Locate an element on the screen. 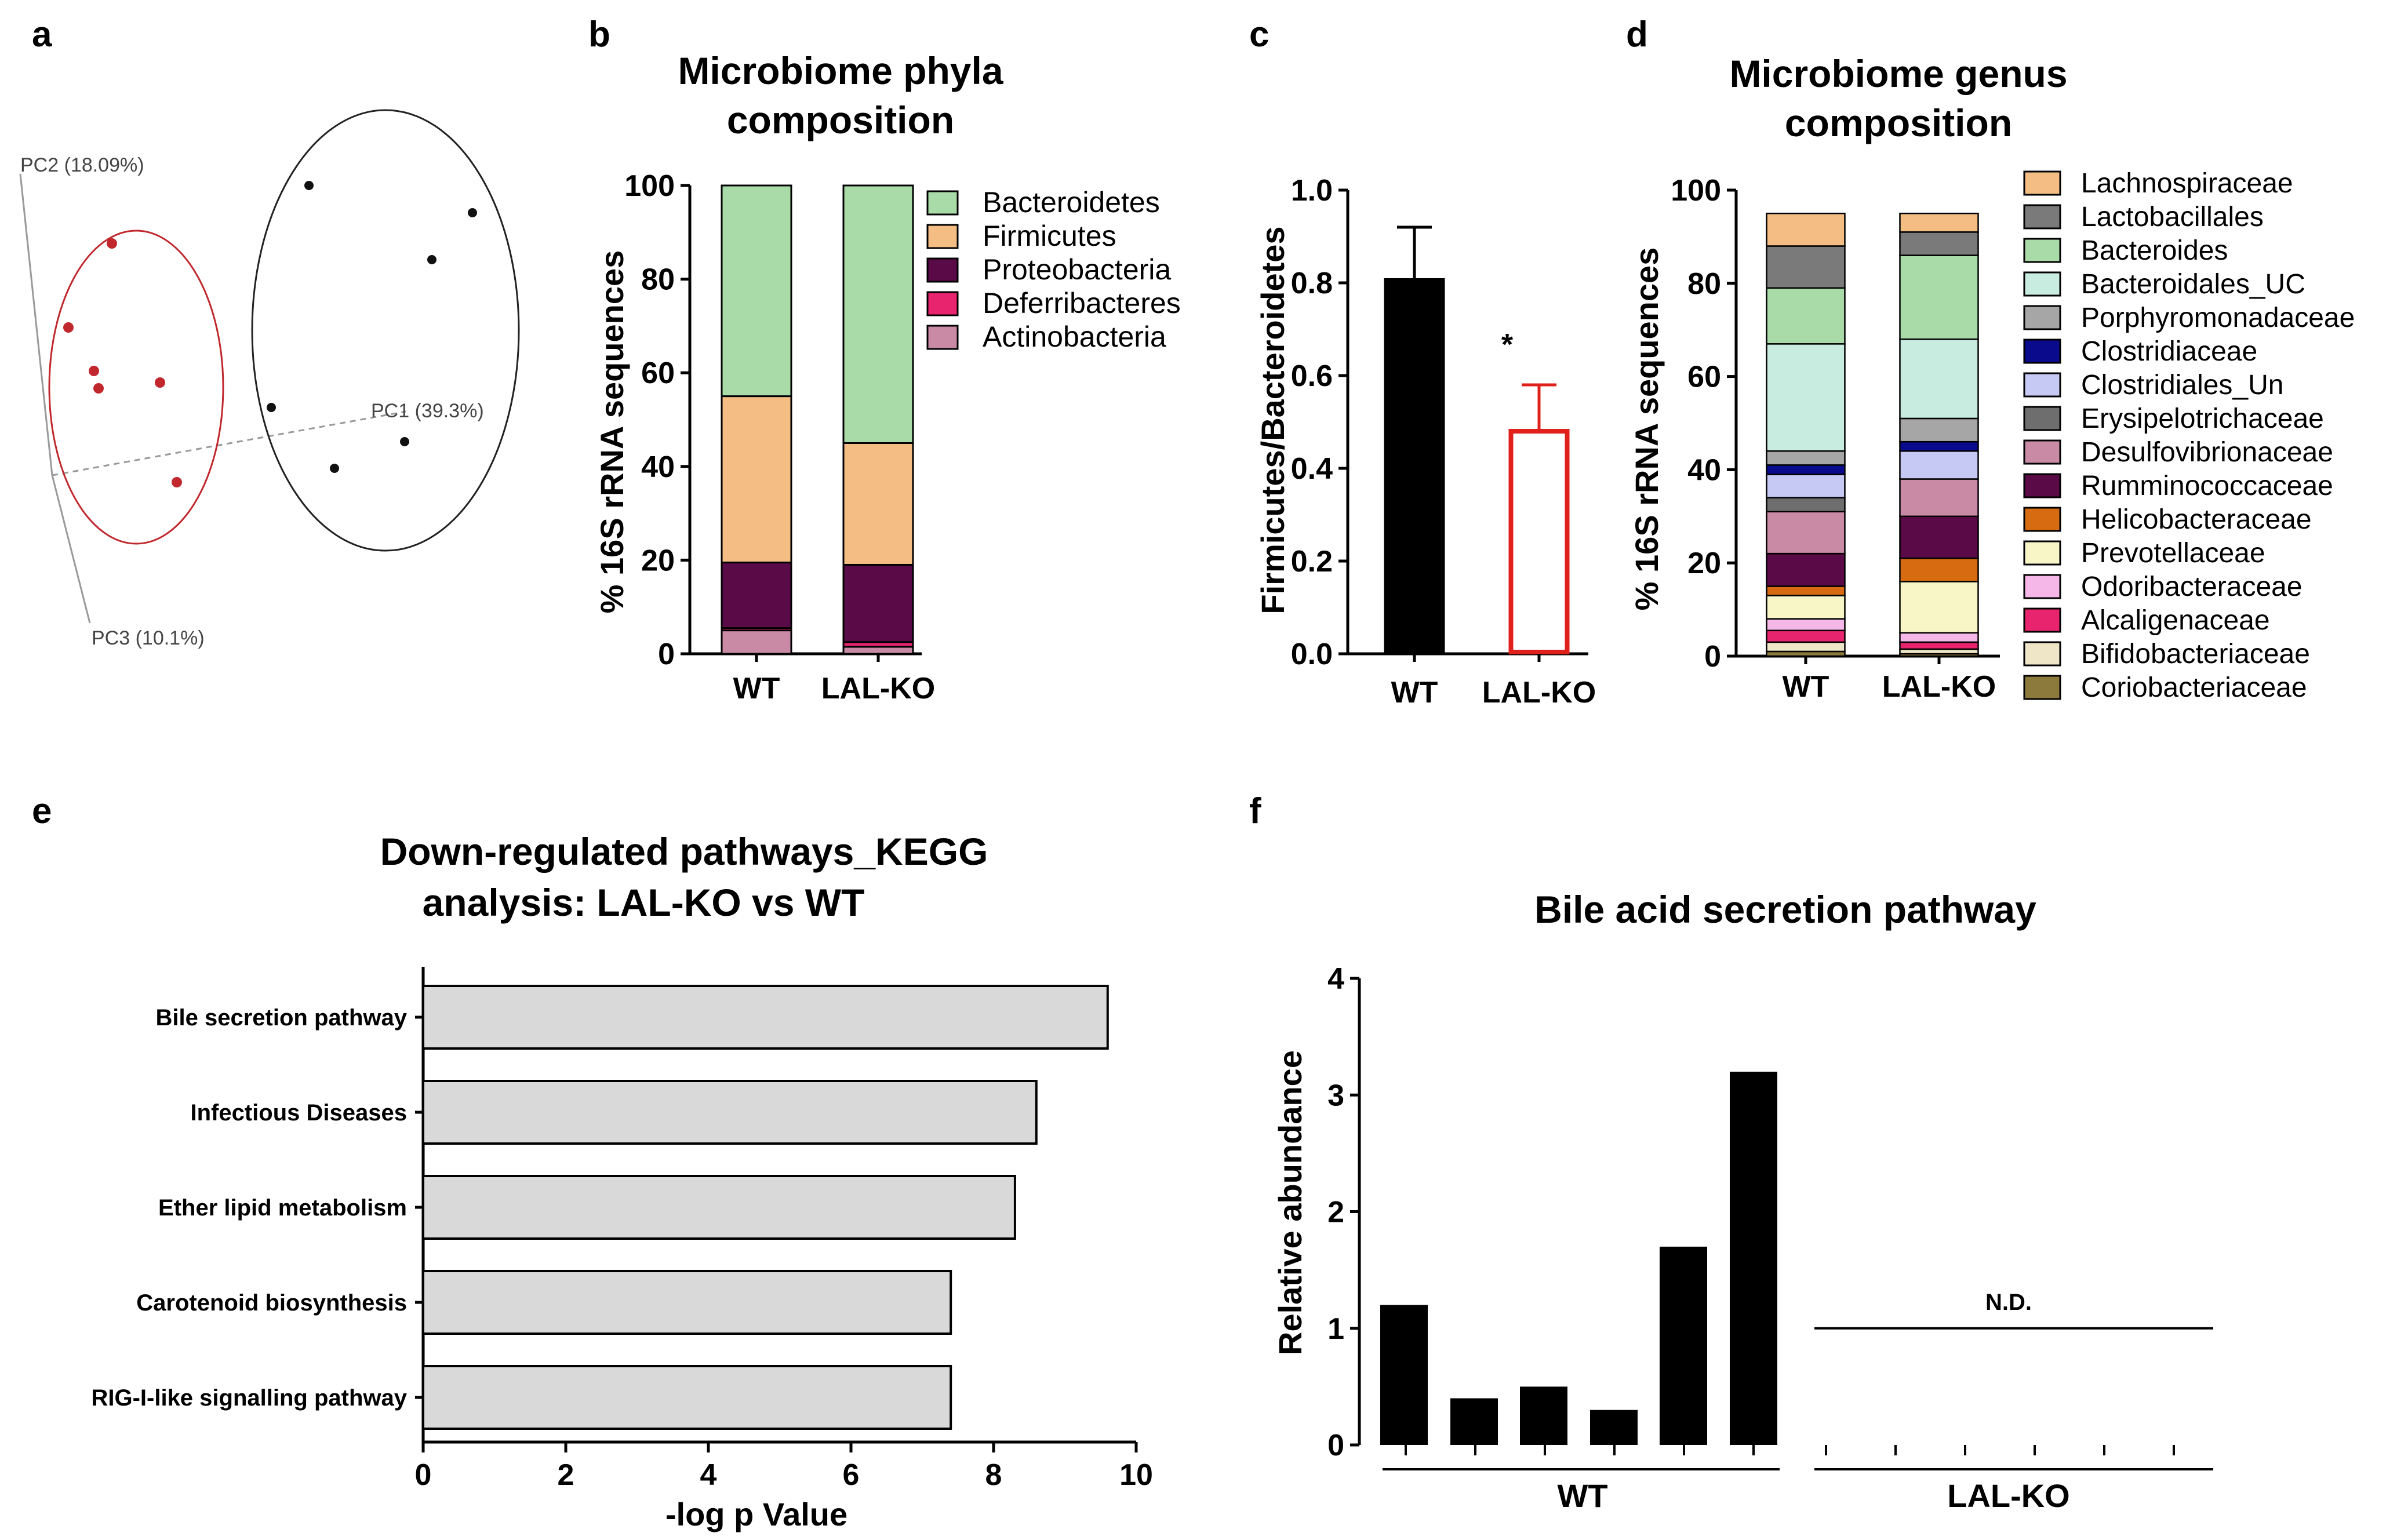  d-legend-label: Erysipelotrichaceae is located at coordinates (2202, 418).